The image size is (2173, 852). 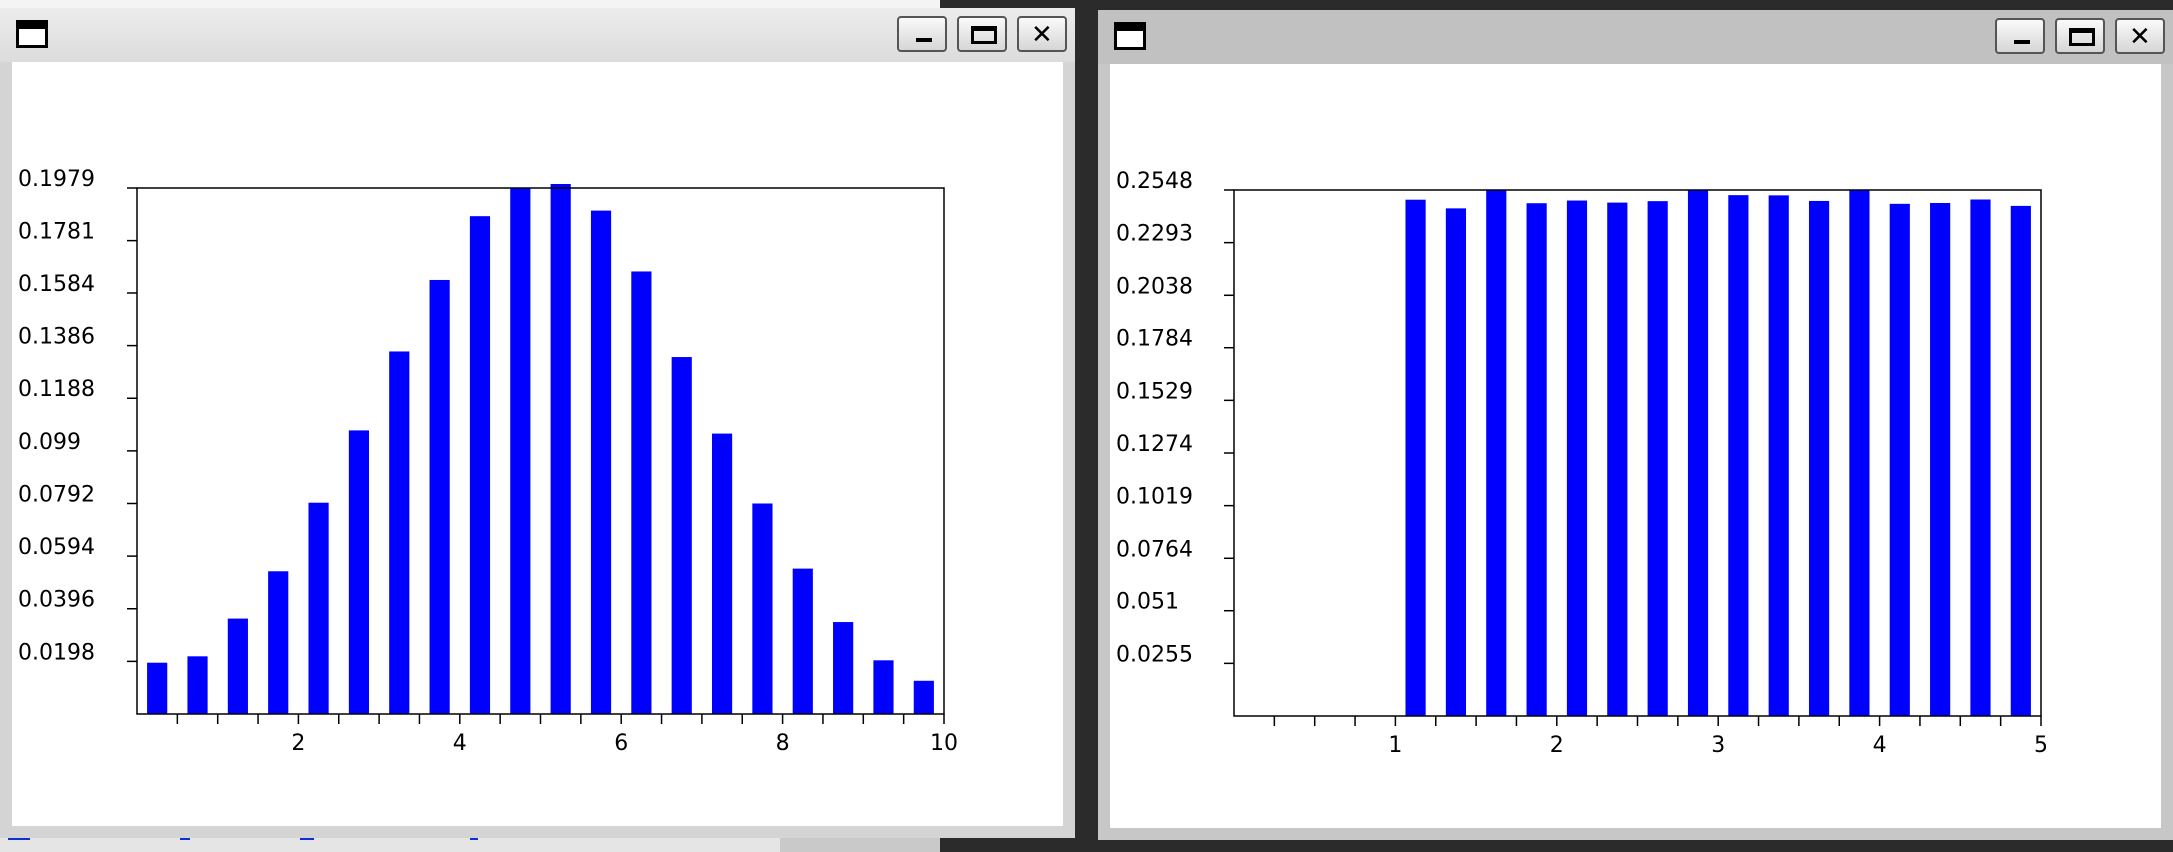 I want to click on y-tick-label: 0.1019, so click(x=1154, y=497).